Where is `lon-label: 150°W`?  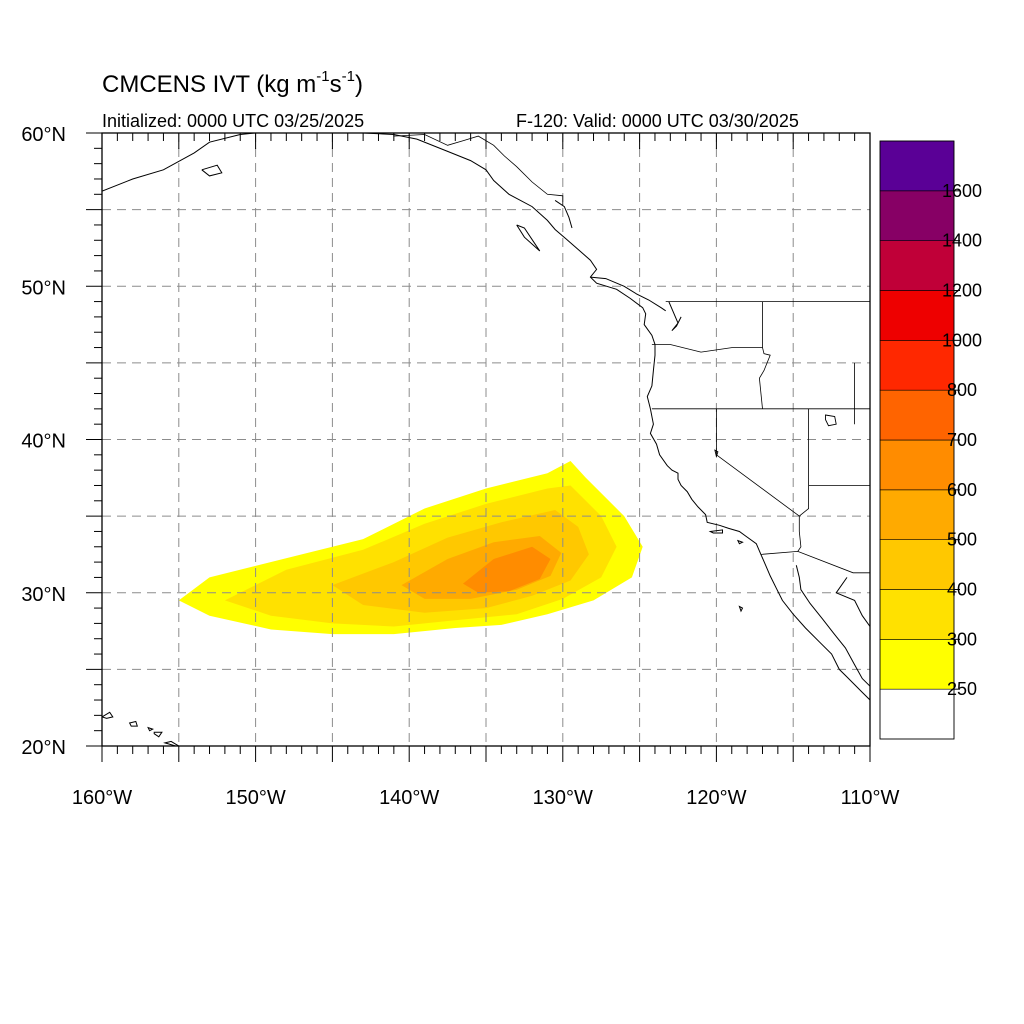
lon-label: 150°W is located at coordinates (255, 798).